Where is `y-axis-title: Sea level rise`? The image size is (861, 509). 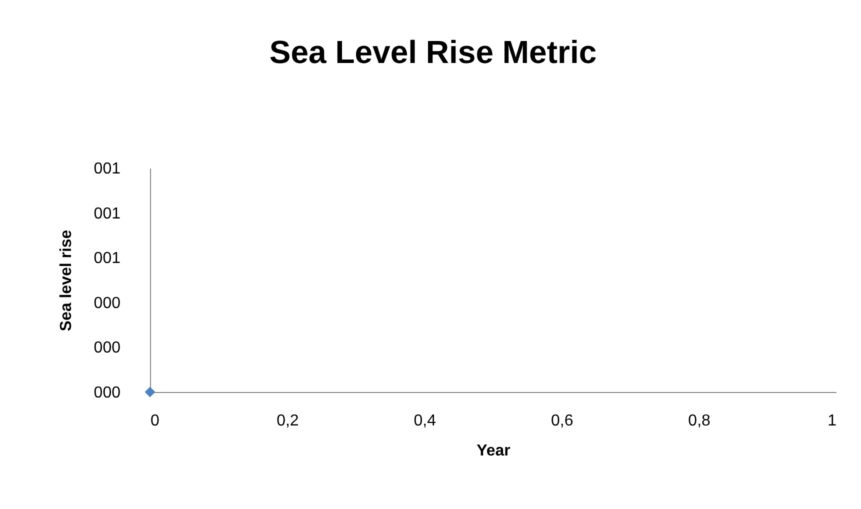 y-axis-title: Sea level rise is located at coordinates (66, 281).